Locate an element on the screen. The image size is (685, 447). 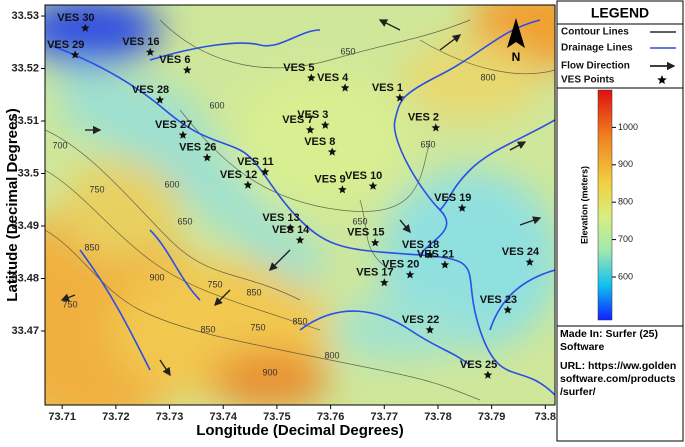
colorbar-tick-label: 700 is located at coordinates (625, 239).